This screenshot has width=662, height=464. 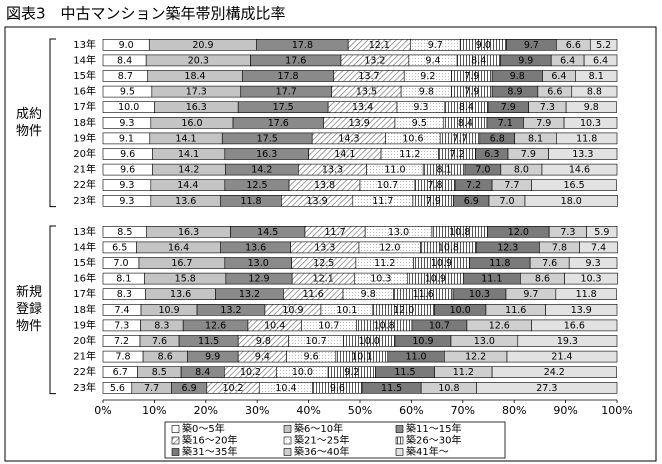 What do you see at coordinates (28, 122) in the screenshot?
I see `group-label: 成約物件` at bounding box center [28, 122].